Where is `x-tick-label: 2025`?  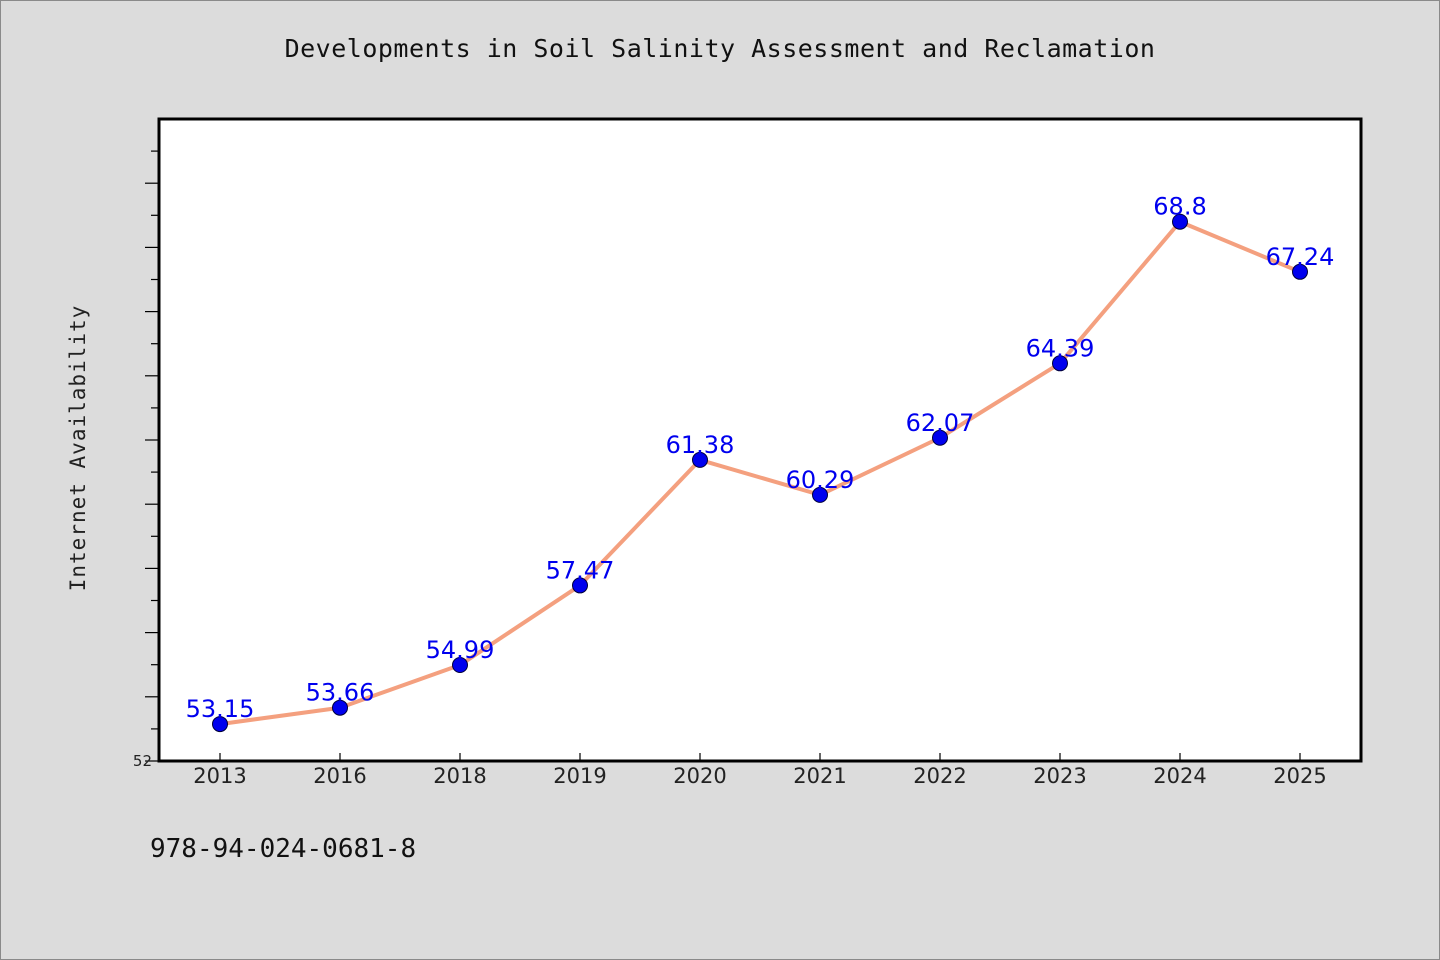 x-tick-label: 2025 is located at coordinates (1299, 776).